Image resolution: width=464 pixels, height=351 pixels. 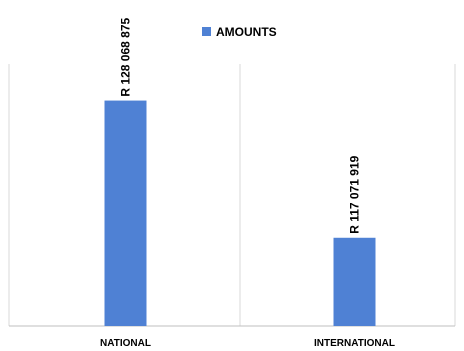 I want to click on bar-national, so click(x=125, y=213).